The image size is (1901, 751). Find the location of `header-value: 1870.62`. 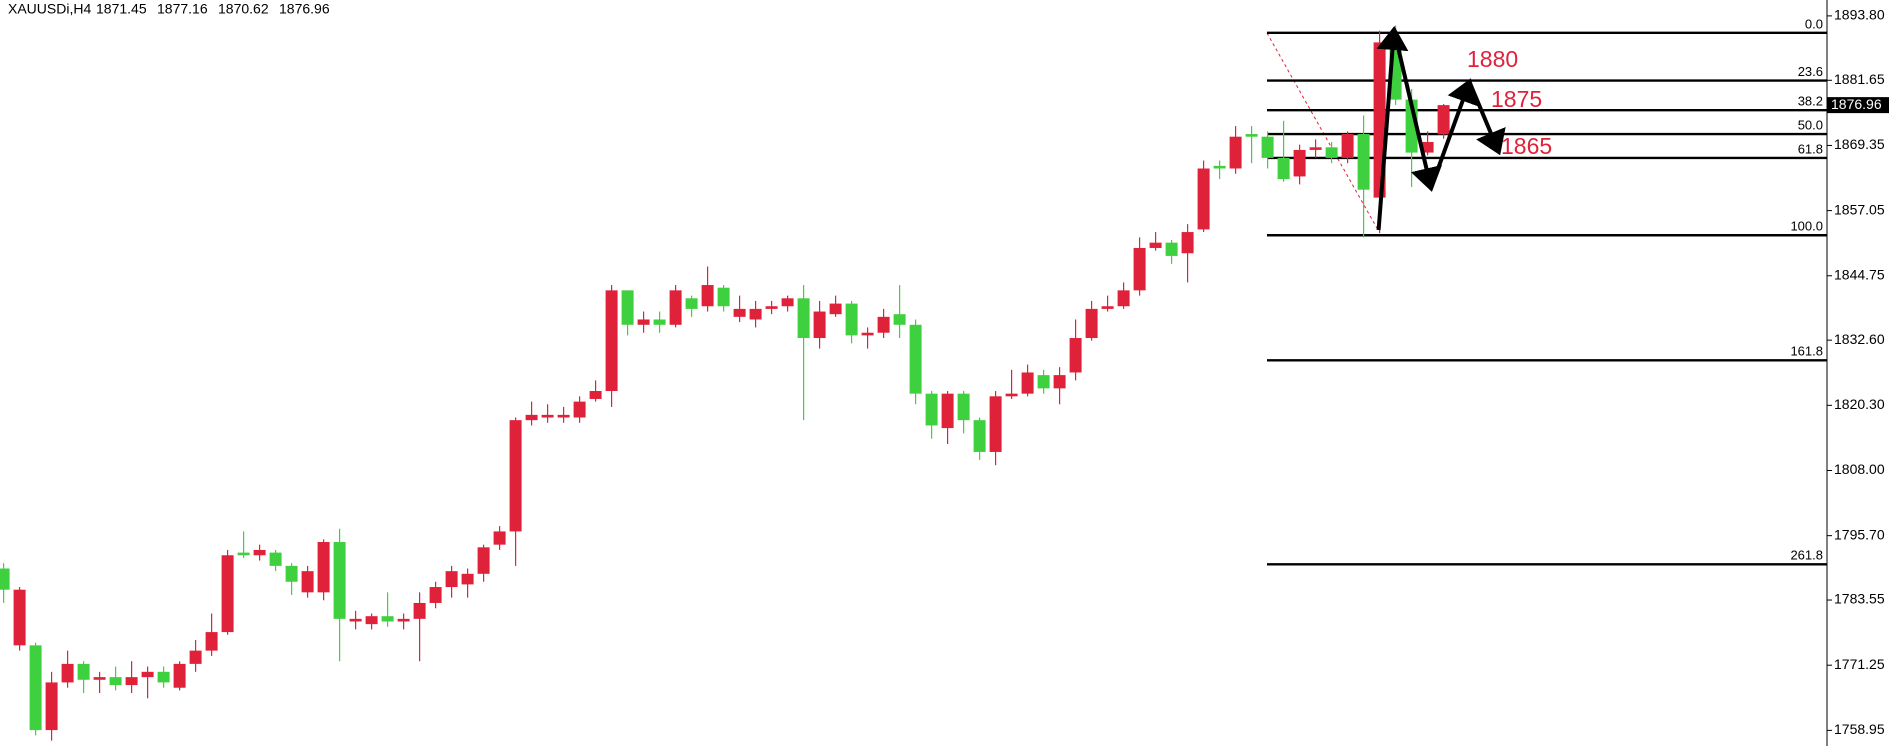

header-value: 1870.62 is located at coordinates (243, 9).